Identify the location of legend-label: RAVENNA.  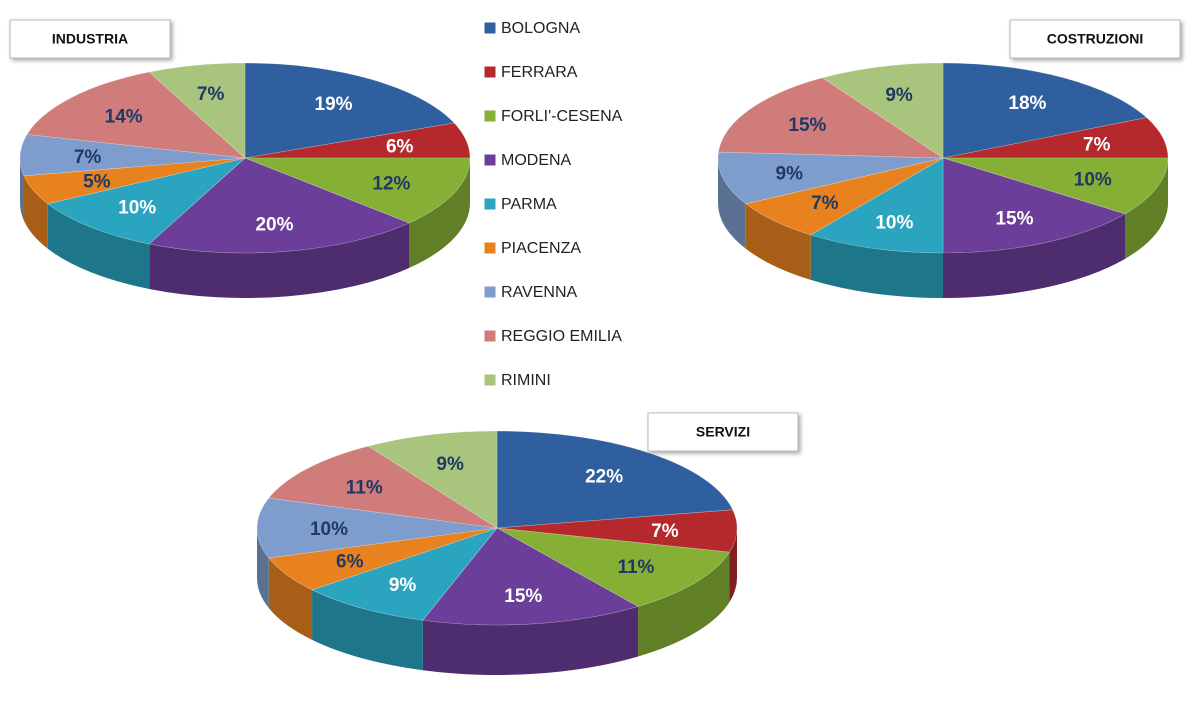
(539, 292).